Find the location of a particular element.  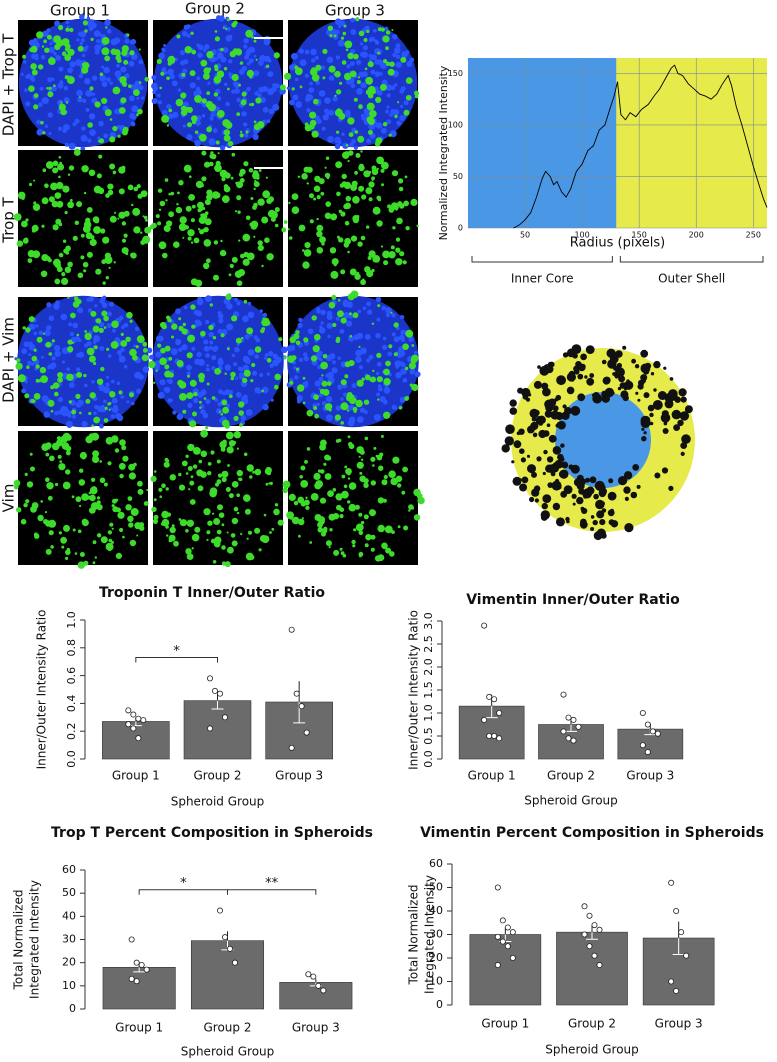

chart-title: Vimentin Inner/Outer Ratio is located at coordinates (573, 600).